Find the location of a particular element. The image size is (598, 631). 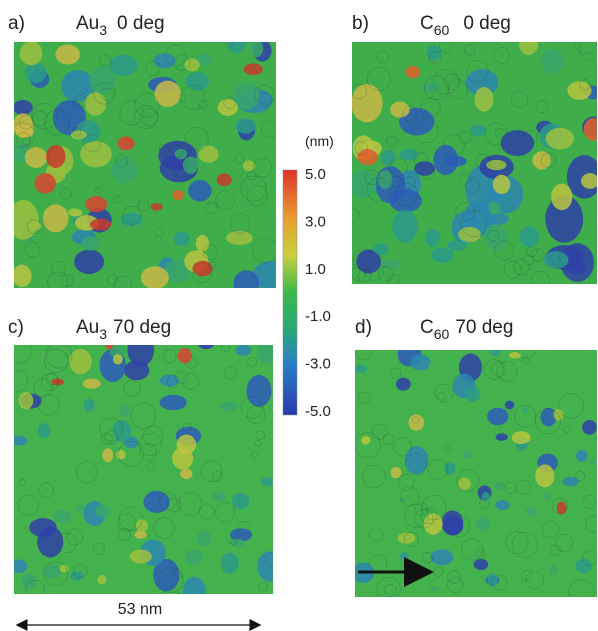

subscript: 3 is located at coordinates (103, 30).